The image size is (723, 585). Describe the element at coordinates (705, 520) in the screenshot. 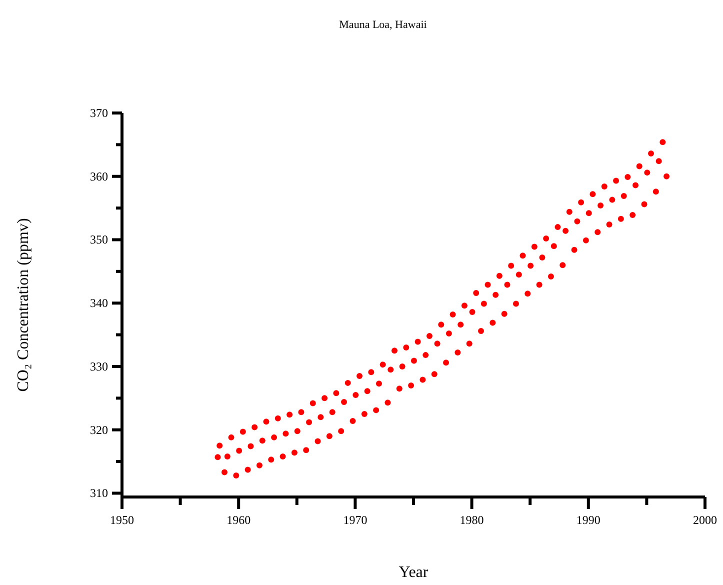

I see `x-tick-label: 2000` at that location.